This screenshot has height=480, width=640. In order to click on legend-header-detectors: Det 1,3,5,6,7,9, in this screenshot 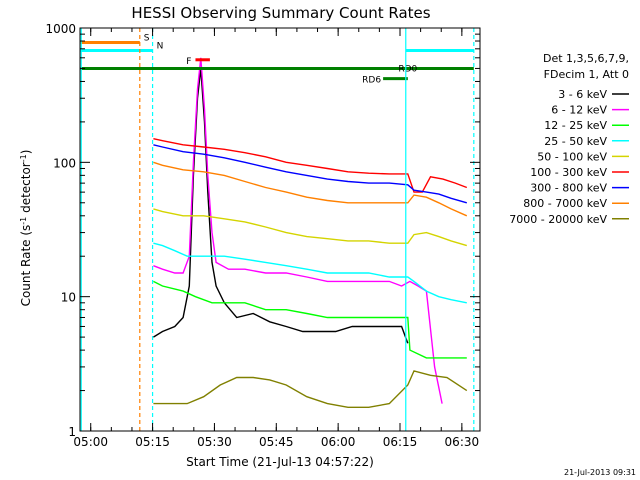, I will do `click(586, 58)`.